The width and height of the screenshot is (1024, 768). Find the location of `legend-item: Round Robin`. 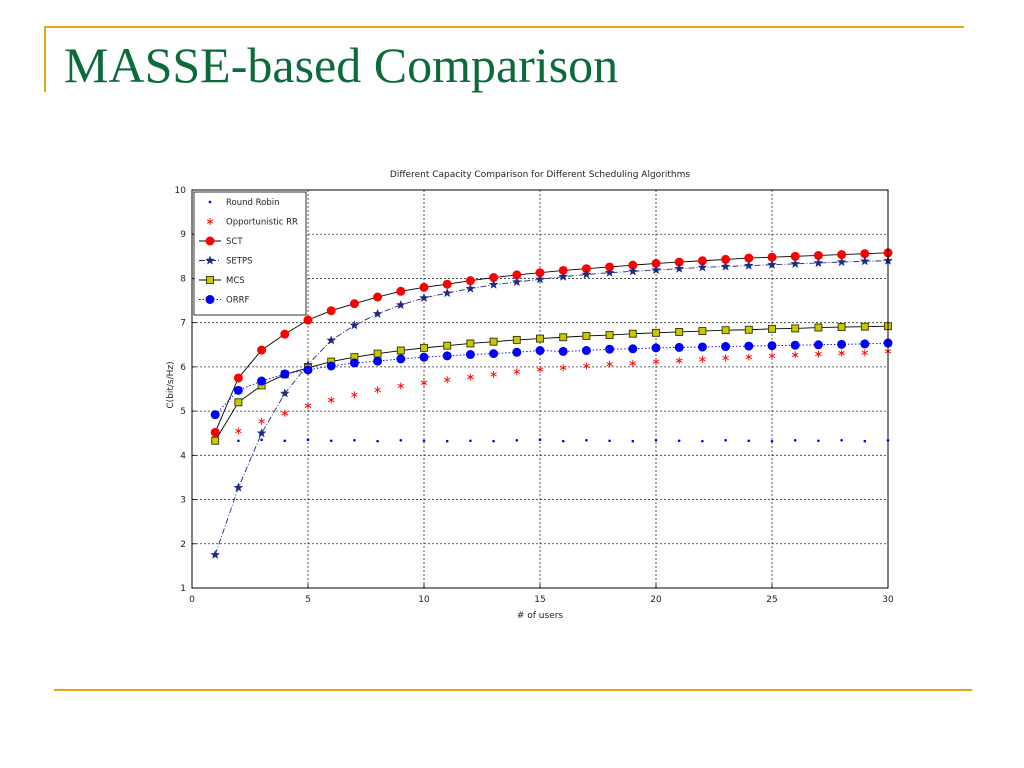

legend-item: Round Robin is located at coordinates (243, 203).